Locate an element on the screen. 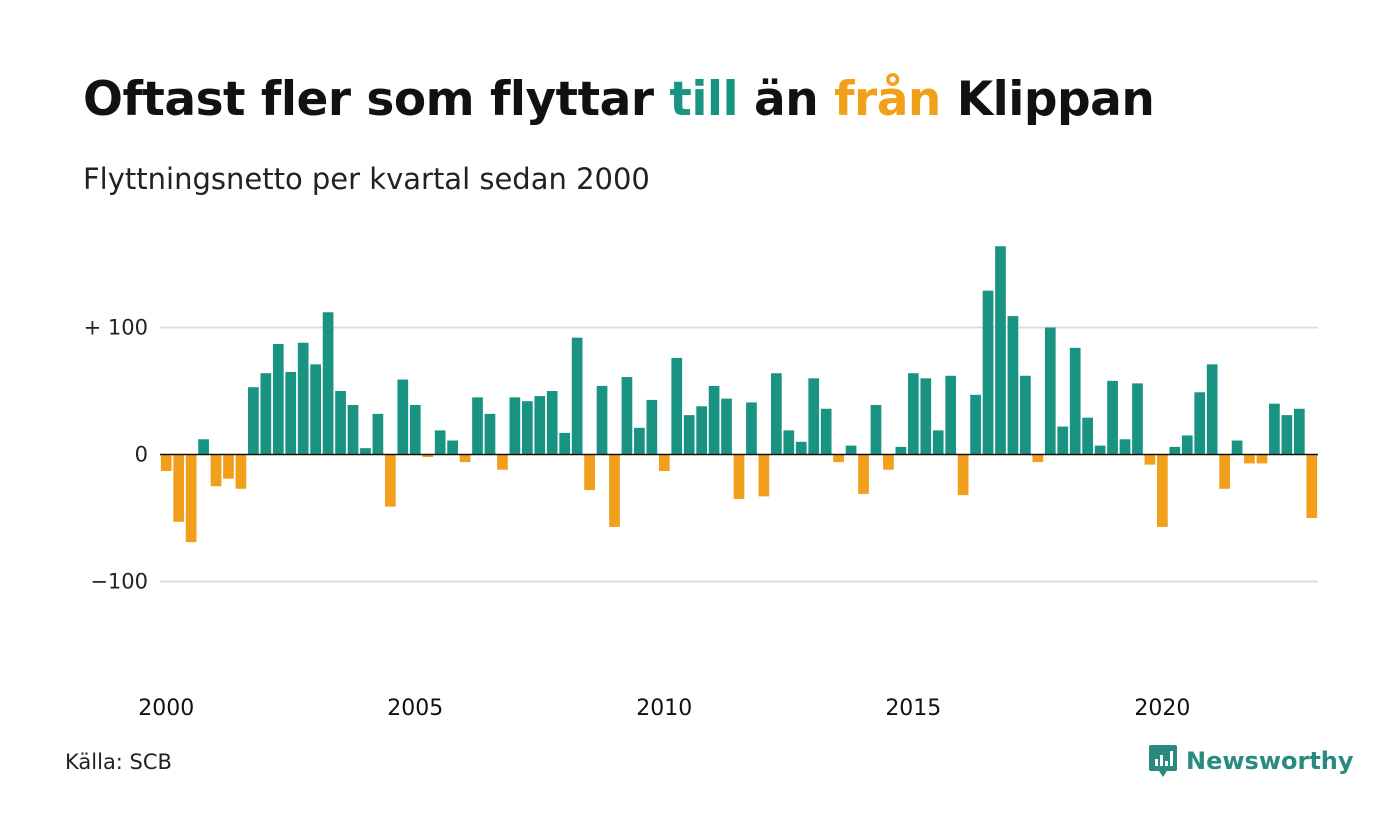 The image size is (1400, 840). chart-subtitle: Flyttningsnetto per kvartal sedan 2000 is located at coordinates (366, 179).